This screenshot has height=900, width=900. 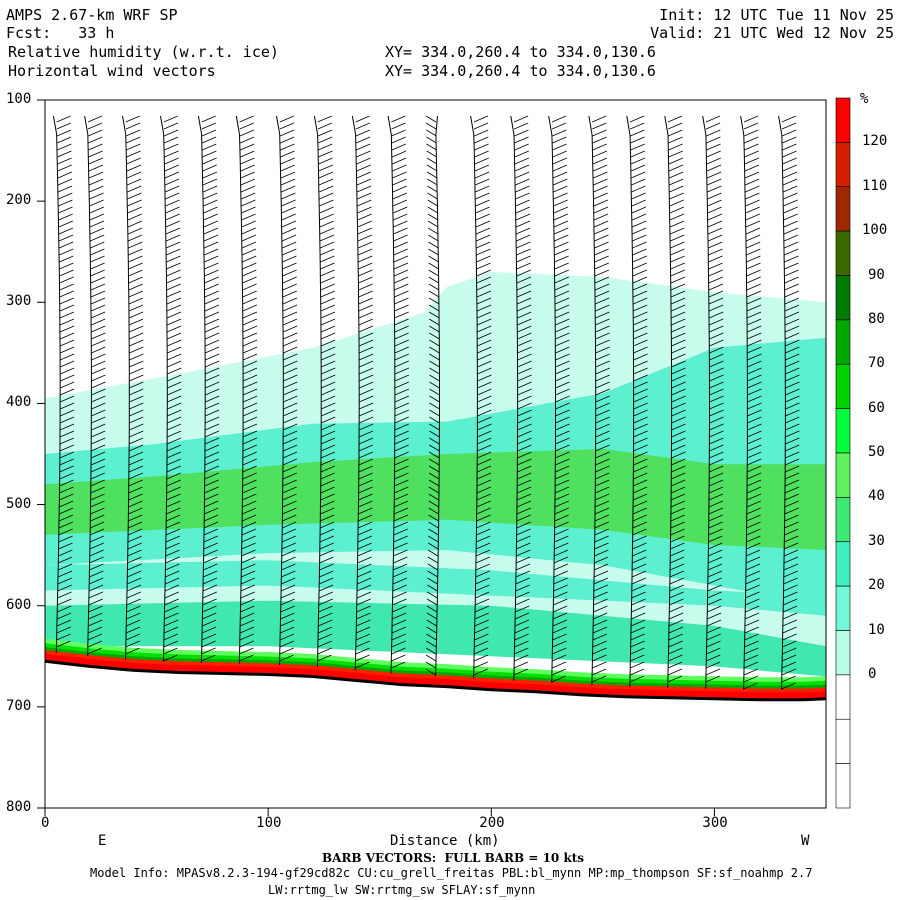 I want to click on y-tick-label: 700, so click(x=19, y=705).